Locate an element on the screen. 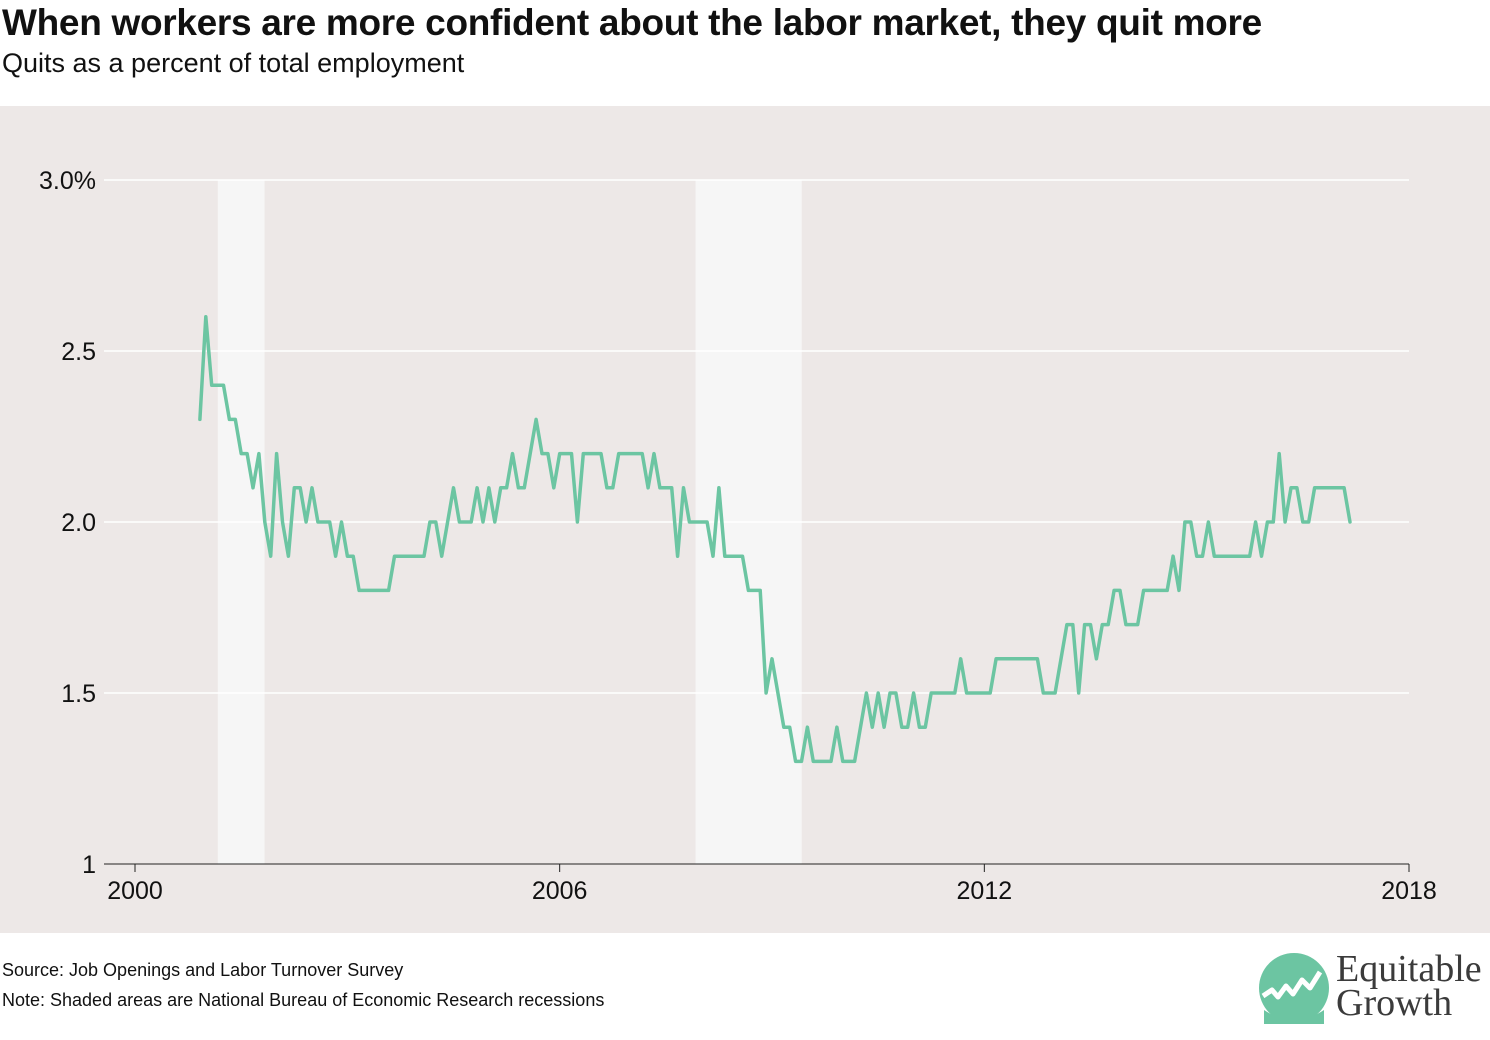 This screenshot has height=1040, width=1490. x-tick-label: 2006 is located at coordinates (560, 891).